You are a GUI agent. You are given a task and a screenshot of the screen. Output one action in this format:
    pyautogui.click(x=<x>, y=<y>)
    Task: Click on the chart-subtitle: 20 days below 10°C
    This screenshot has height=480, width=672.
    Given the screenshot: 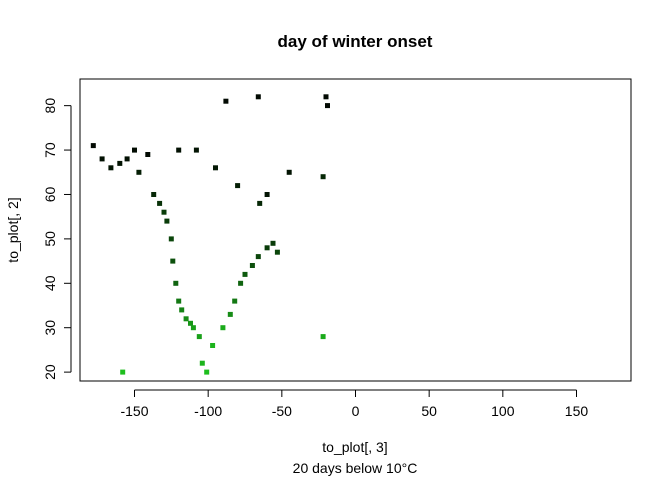 What is the action you would take?
    pyautogui.click(x=355, y=468)
    